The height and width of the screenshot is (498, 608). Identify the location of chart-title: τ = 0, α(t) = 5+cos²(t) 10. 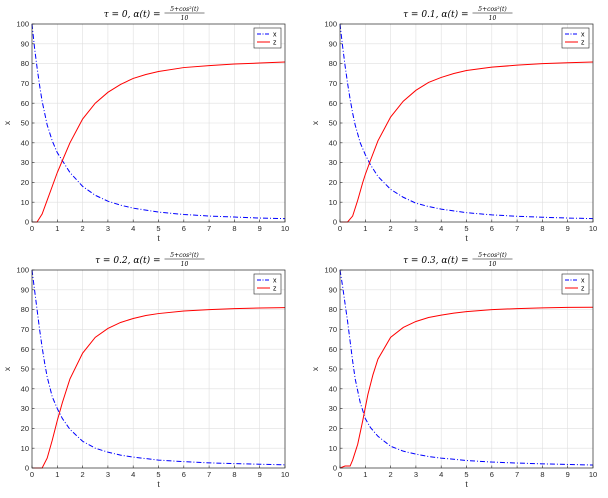
(154, 14).